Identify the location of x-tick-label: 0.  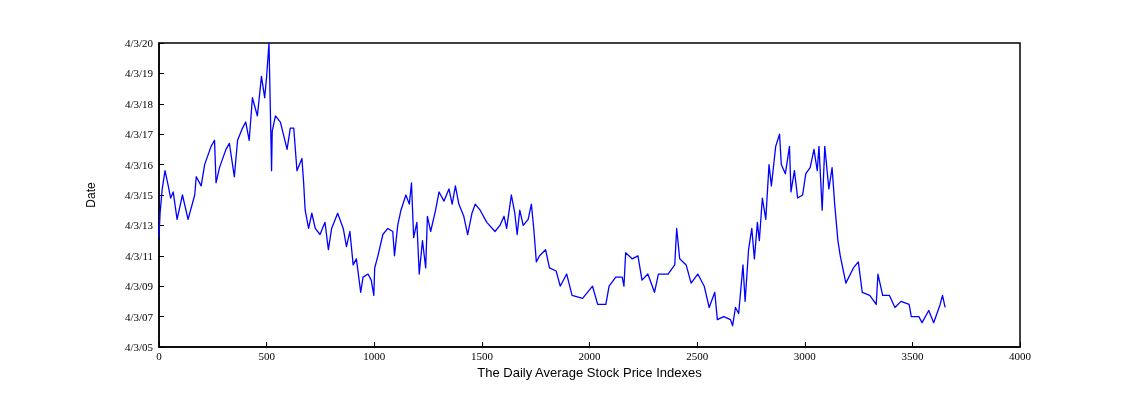
(159, 355).